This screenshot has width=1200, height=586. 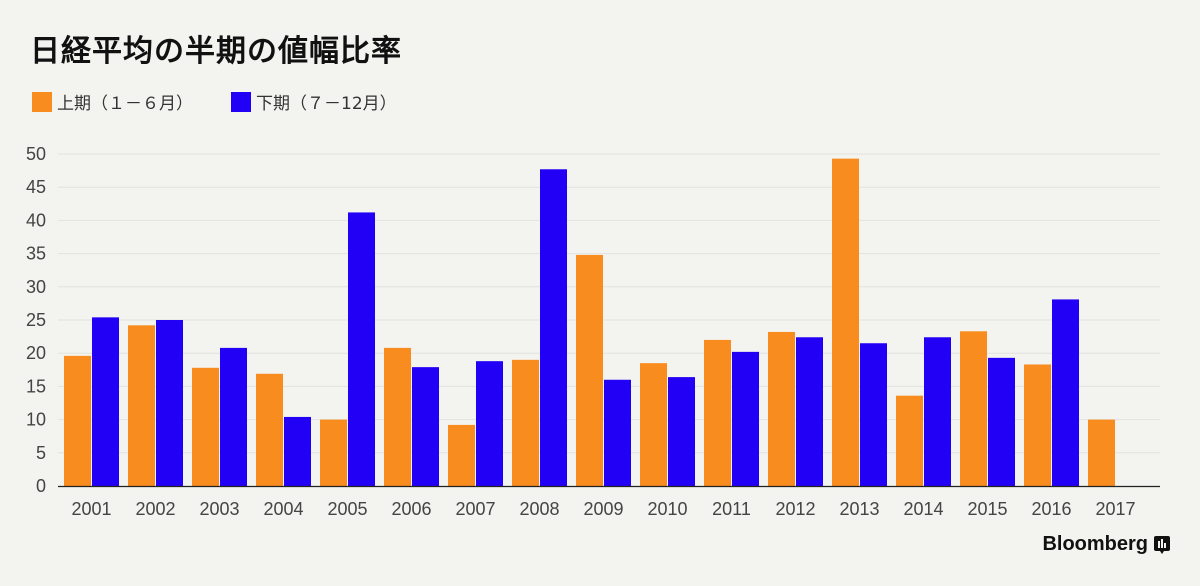 I want to click on bar-first-half-2004, so click(x=269, y=429).